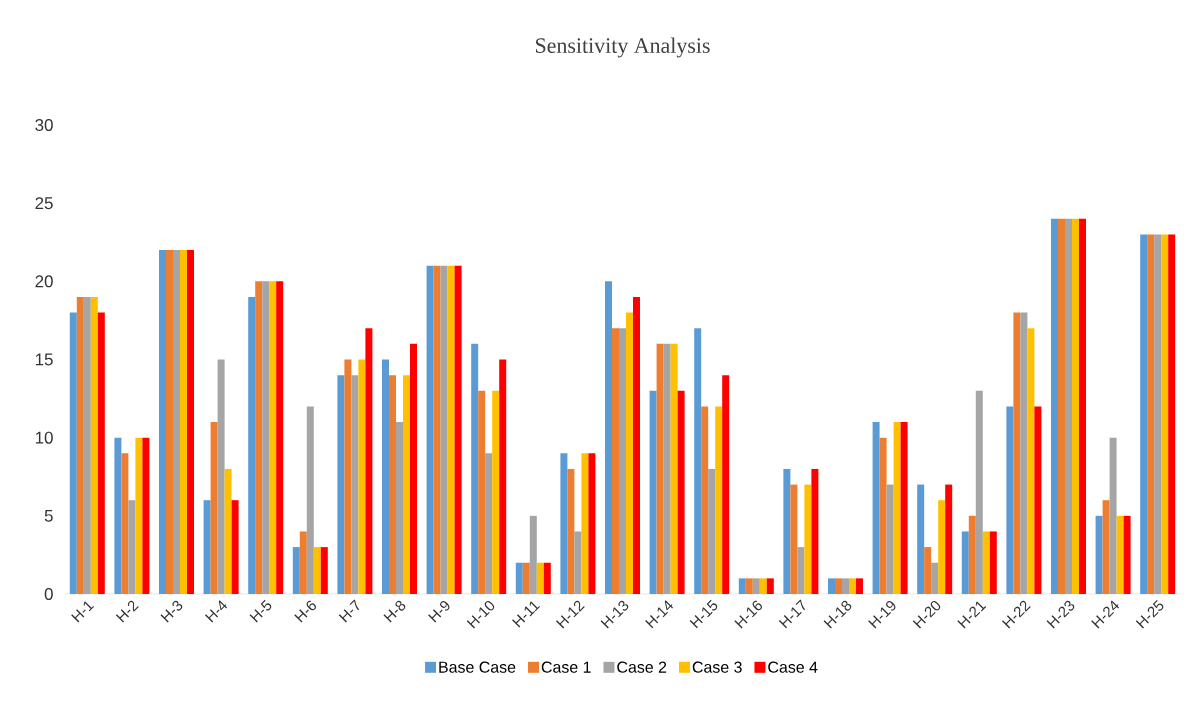  What do you see at coordinates (44, 125) in the screenshot?
I see `y-tick-label: 30` at bounding box center [44, 125].